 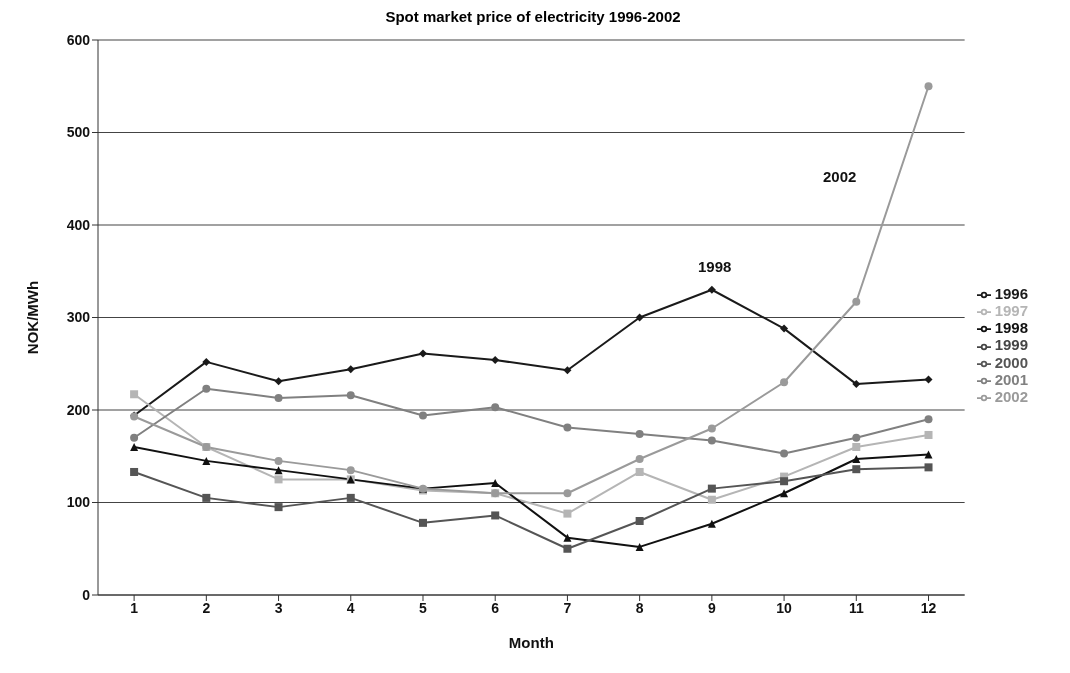 What do you see at coordinates (1011, 328) in the screenshot?
I see `legend-label: 1998` at bounding box center [1011, 328].